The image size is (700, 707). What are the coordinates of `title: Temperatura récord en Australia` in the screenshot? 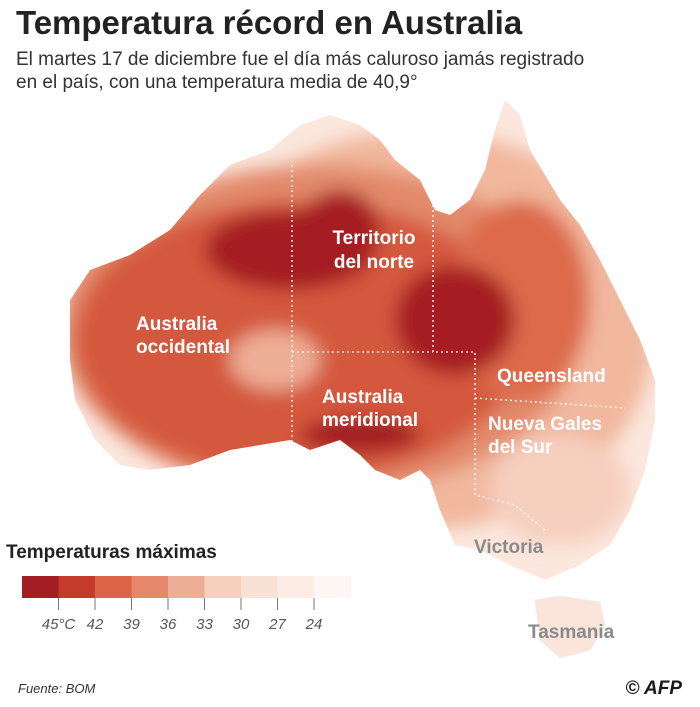 It's located at (269, 22).